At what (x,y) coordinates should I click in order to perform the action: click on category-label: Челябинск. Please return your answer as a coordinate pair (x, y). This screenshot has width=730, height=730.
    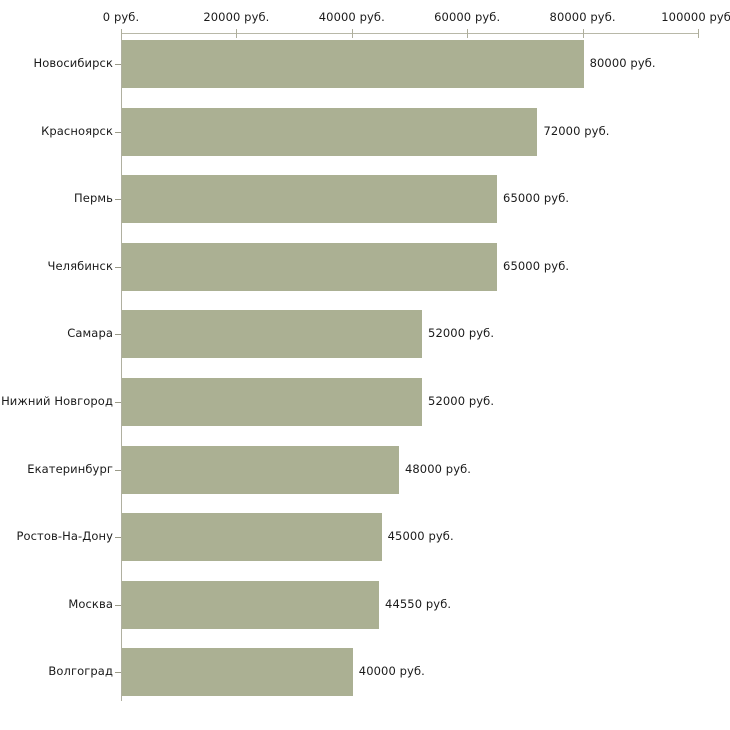
    Looking at the image, I should click on (56, 267).